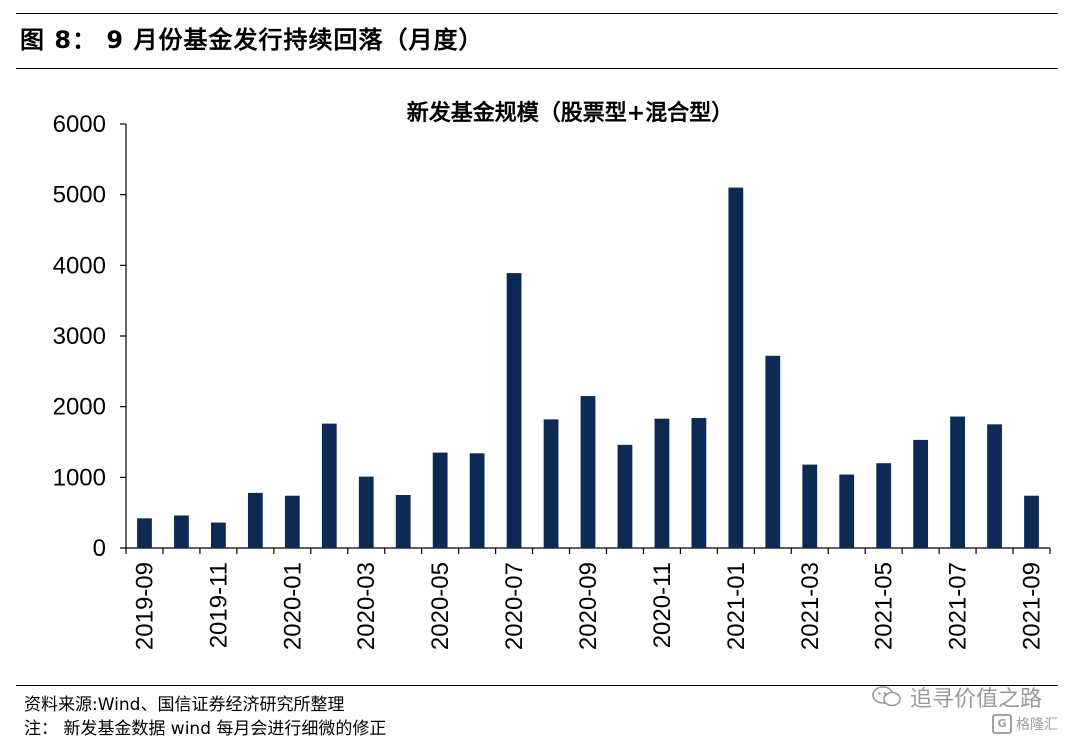 The width and height of the screenshot is (1076, 741). Describe the element at coordinates (1002, 724) in the screenshot. I see `gelonghui-logo: G` at that location.